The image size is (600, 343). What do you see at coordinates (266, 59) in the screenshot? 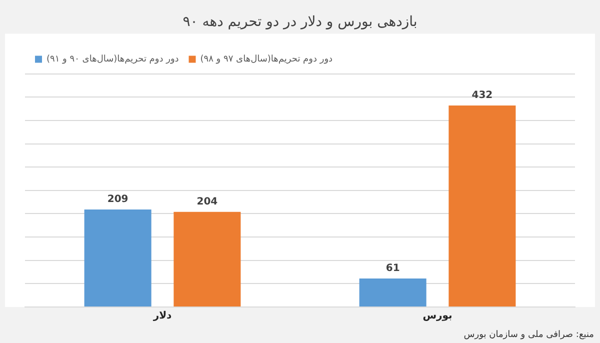
I see `legend-label: دور دوم تحریم‌ها(سال‌های ۹۷ و ۹۸)` at bounding box center [266, 59].